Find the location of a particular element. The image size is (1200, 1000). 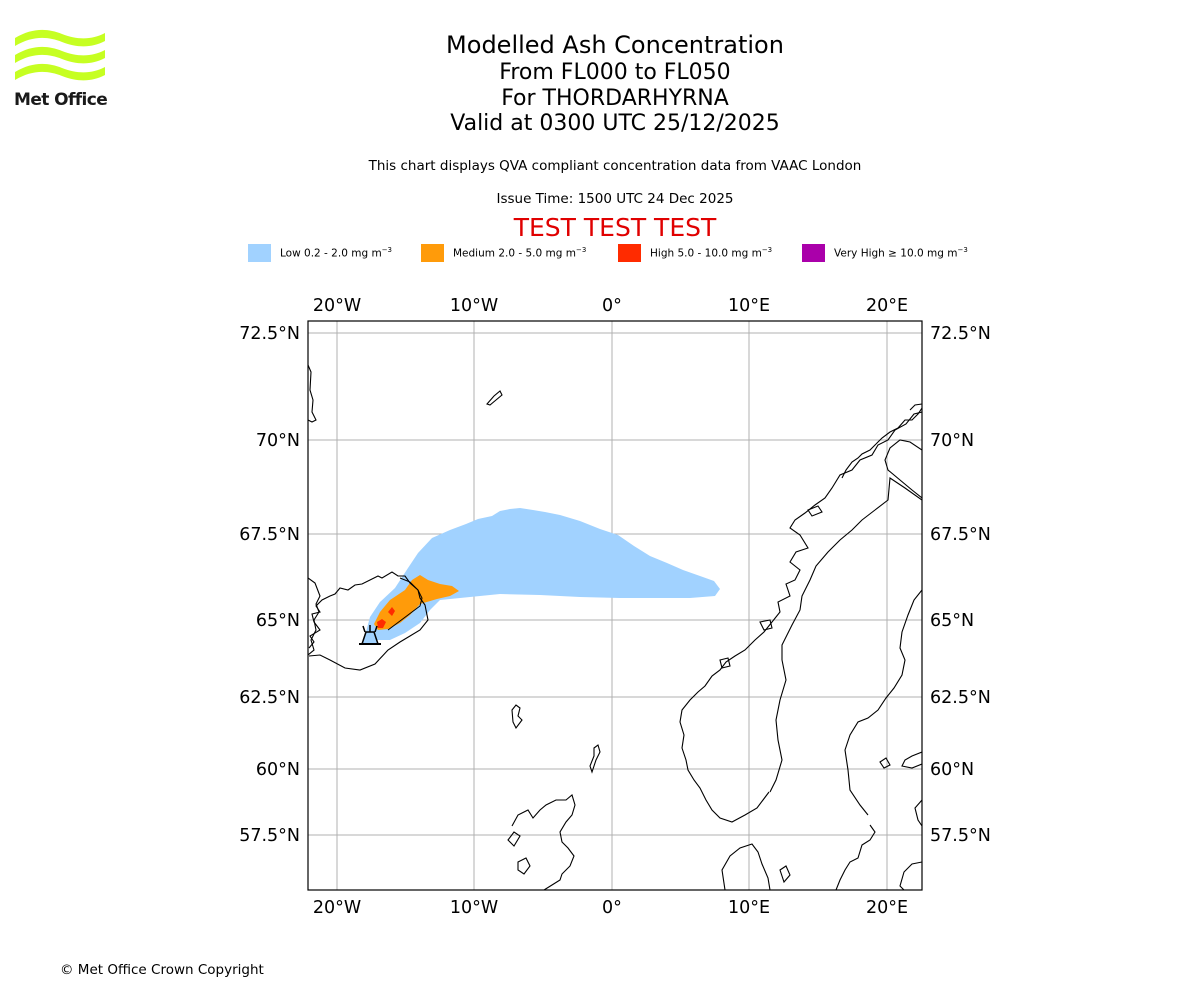

lat-tick-right-70n: 70°N is located at coordinates (952, 441).